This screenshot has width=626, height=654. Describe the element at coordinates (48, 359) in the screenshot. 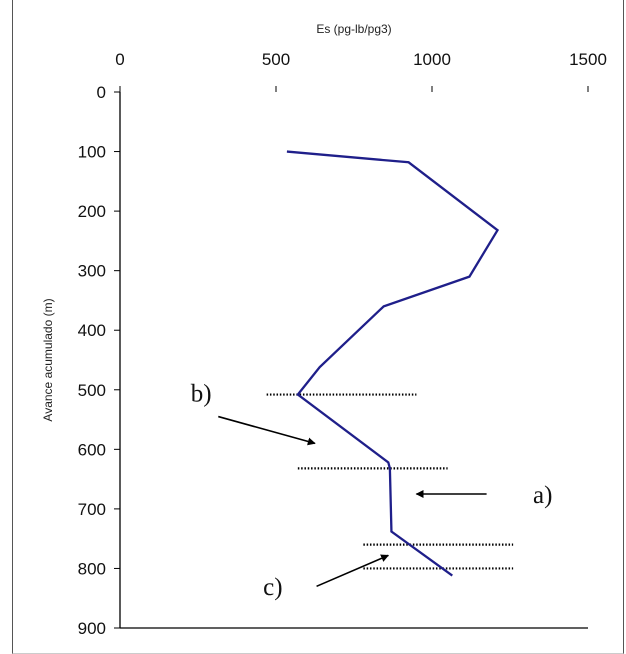

I see `y-axis-label: Avance acumulado (m)` at that location.